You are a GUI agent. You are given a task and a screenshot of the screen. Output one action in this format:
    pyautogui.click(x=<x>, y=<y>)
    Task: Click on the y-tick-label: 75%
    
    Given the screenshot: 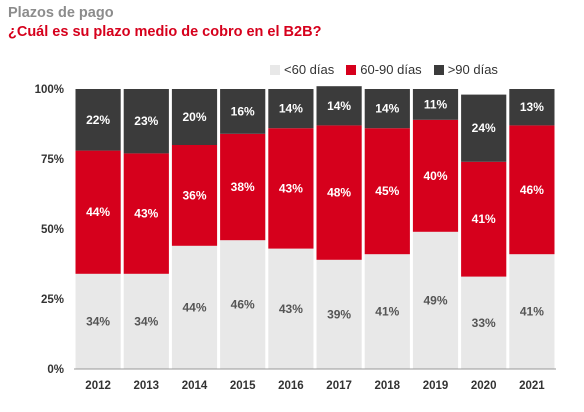 What is the action you would take?
    pyautogui.click(x=52, y=160)
    